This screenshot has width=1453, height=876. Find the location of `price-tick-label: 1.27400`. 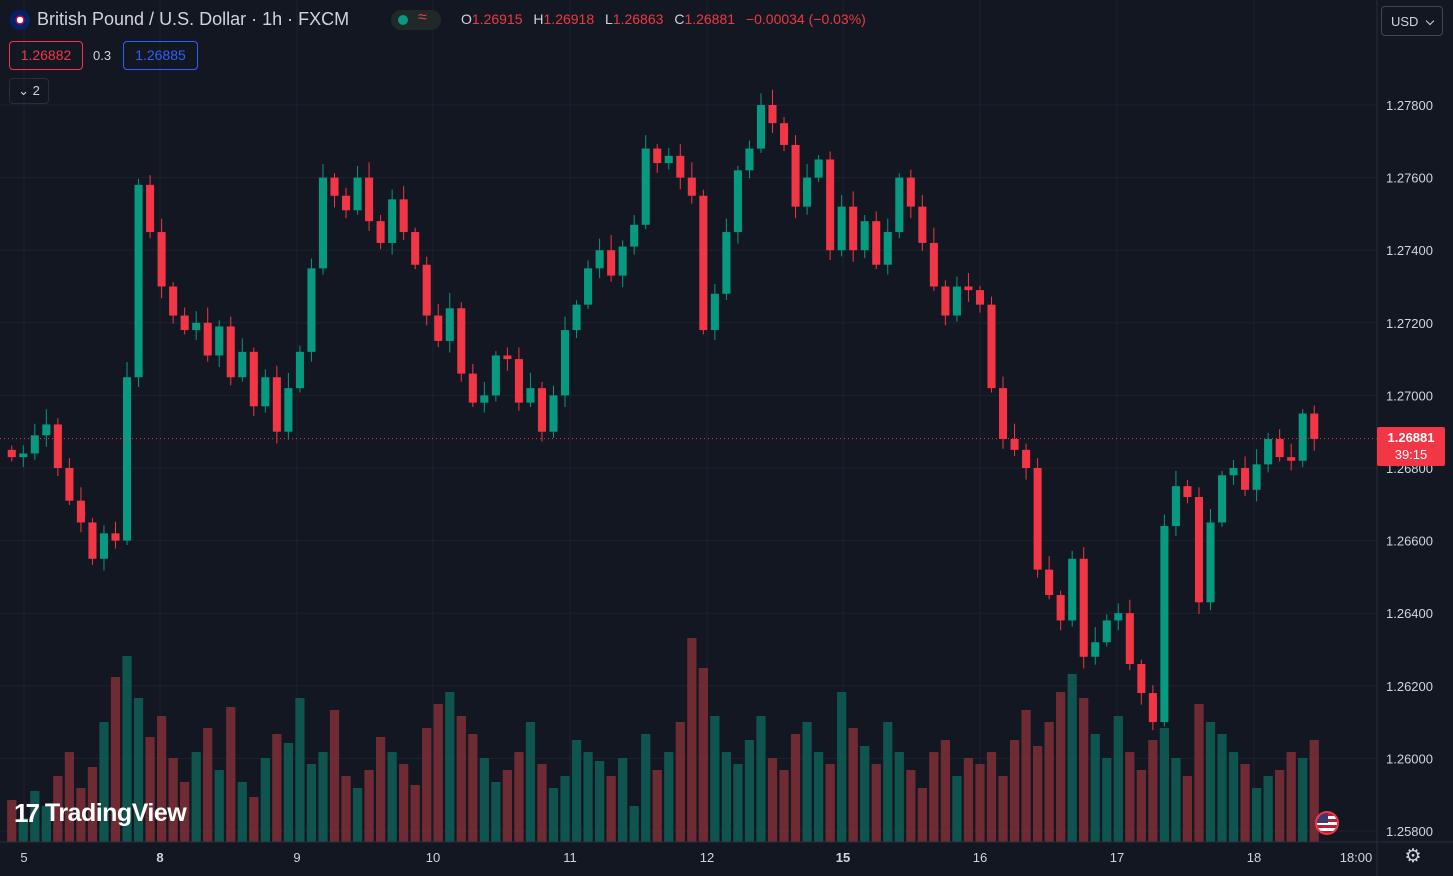

price-tick-label: 1.27400 is located at coordinates (1409, 250).